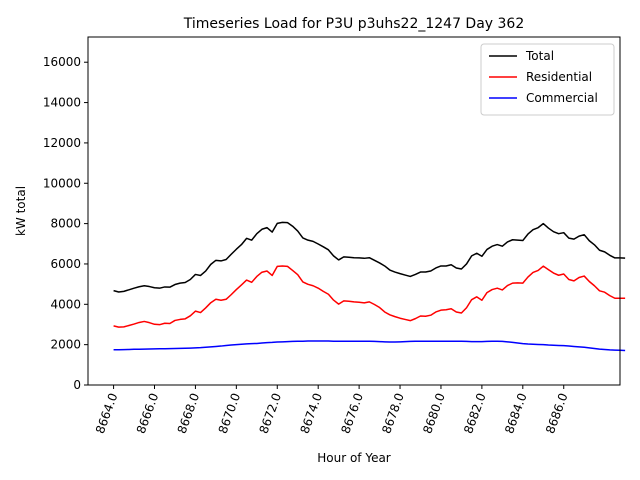  Describe the element at coordinates (62, 103) in the screenshot. I see `y-tick-label: 14000` at that location.